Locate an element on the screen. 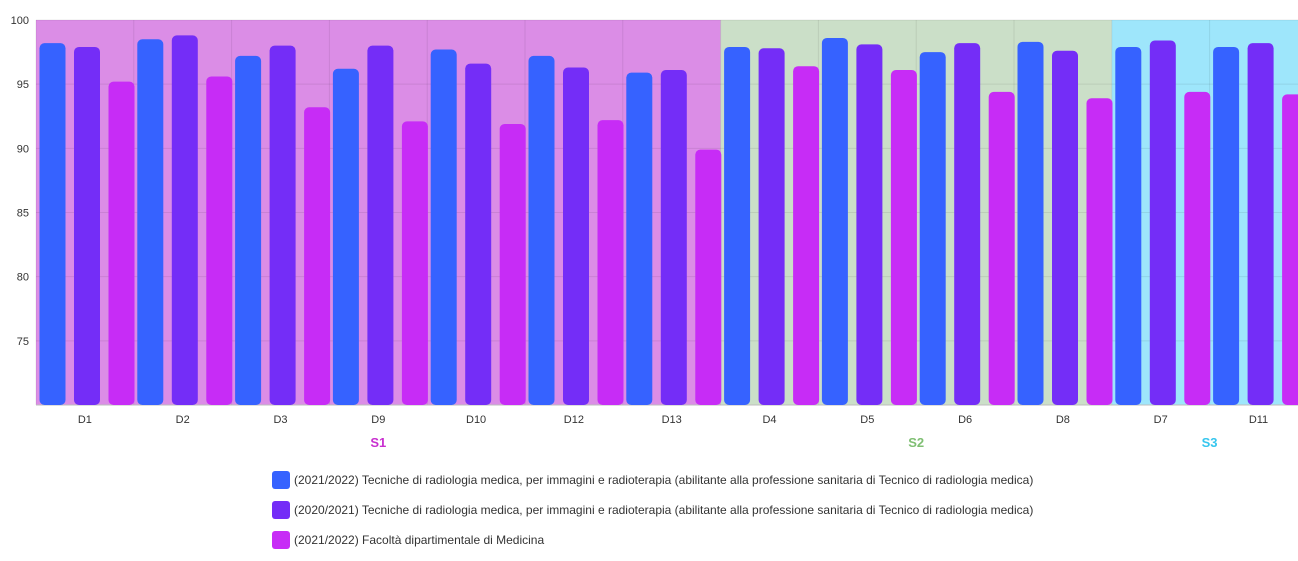 The image size is (1298, 561). y-tick-label: 85 is located at coordinates (23, 214).